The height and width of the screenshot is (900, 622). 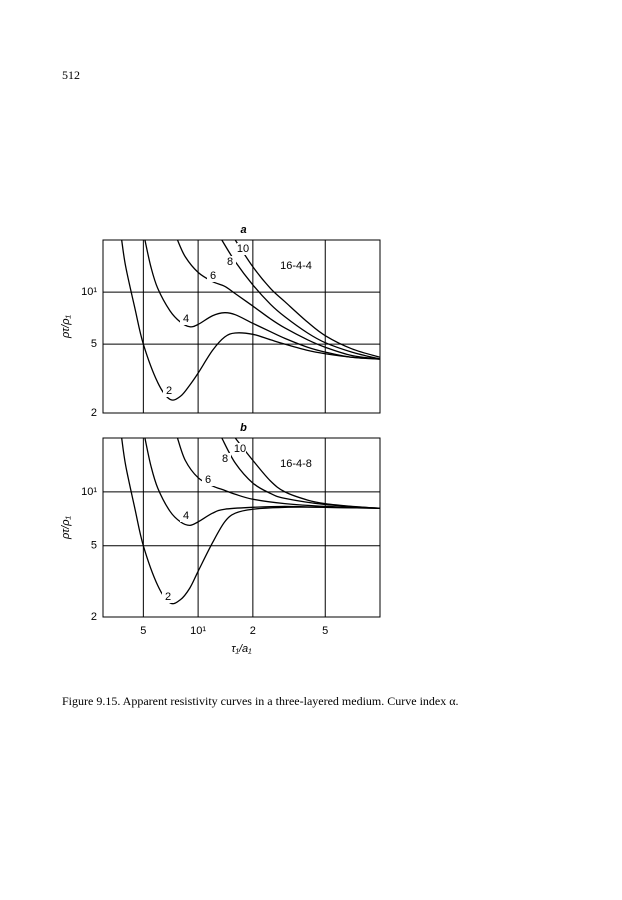 I want to click on x-tick-label: 10¹, so click(x=198, y=631).